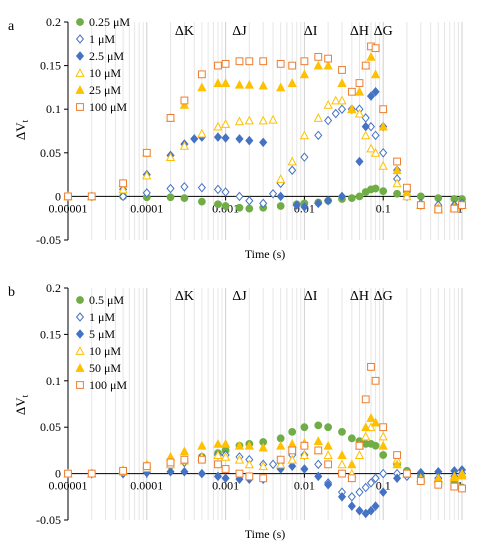  I want to click on legend-label: 10 μM, so click(105, 73).